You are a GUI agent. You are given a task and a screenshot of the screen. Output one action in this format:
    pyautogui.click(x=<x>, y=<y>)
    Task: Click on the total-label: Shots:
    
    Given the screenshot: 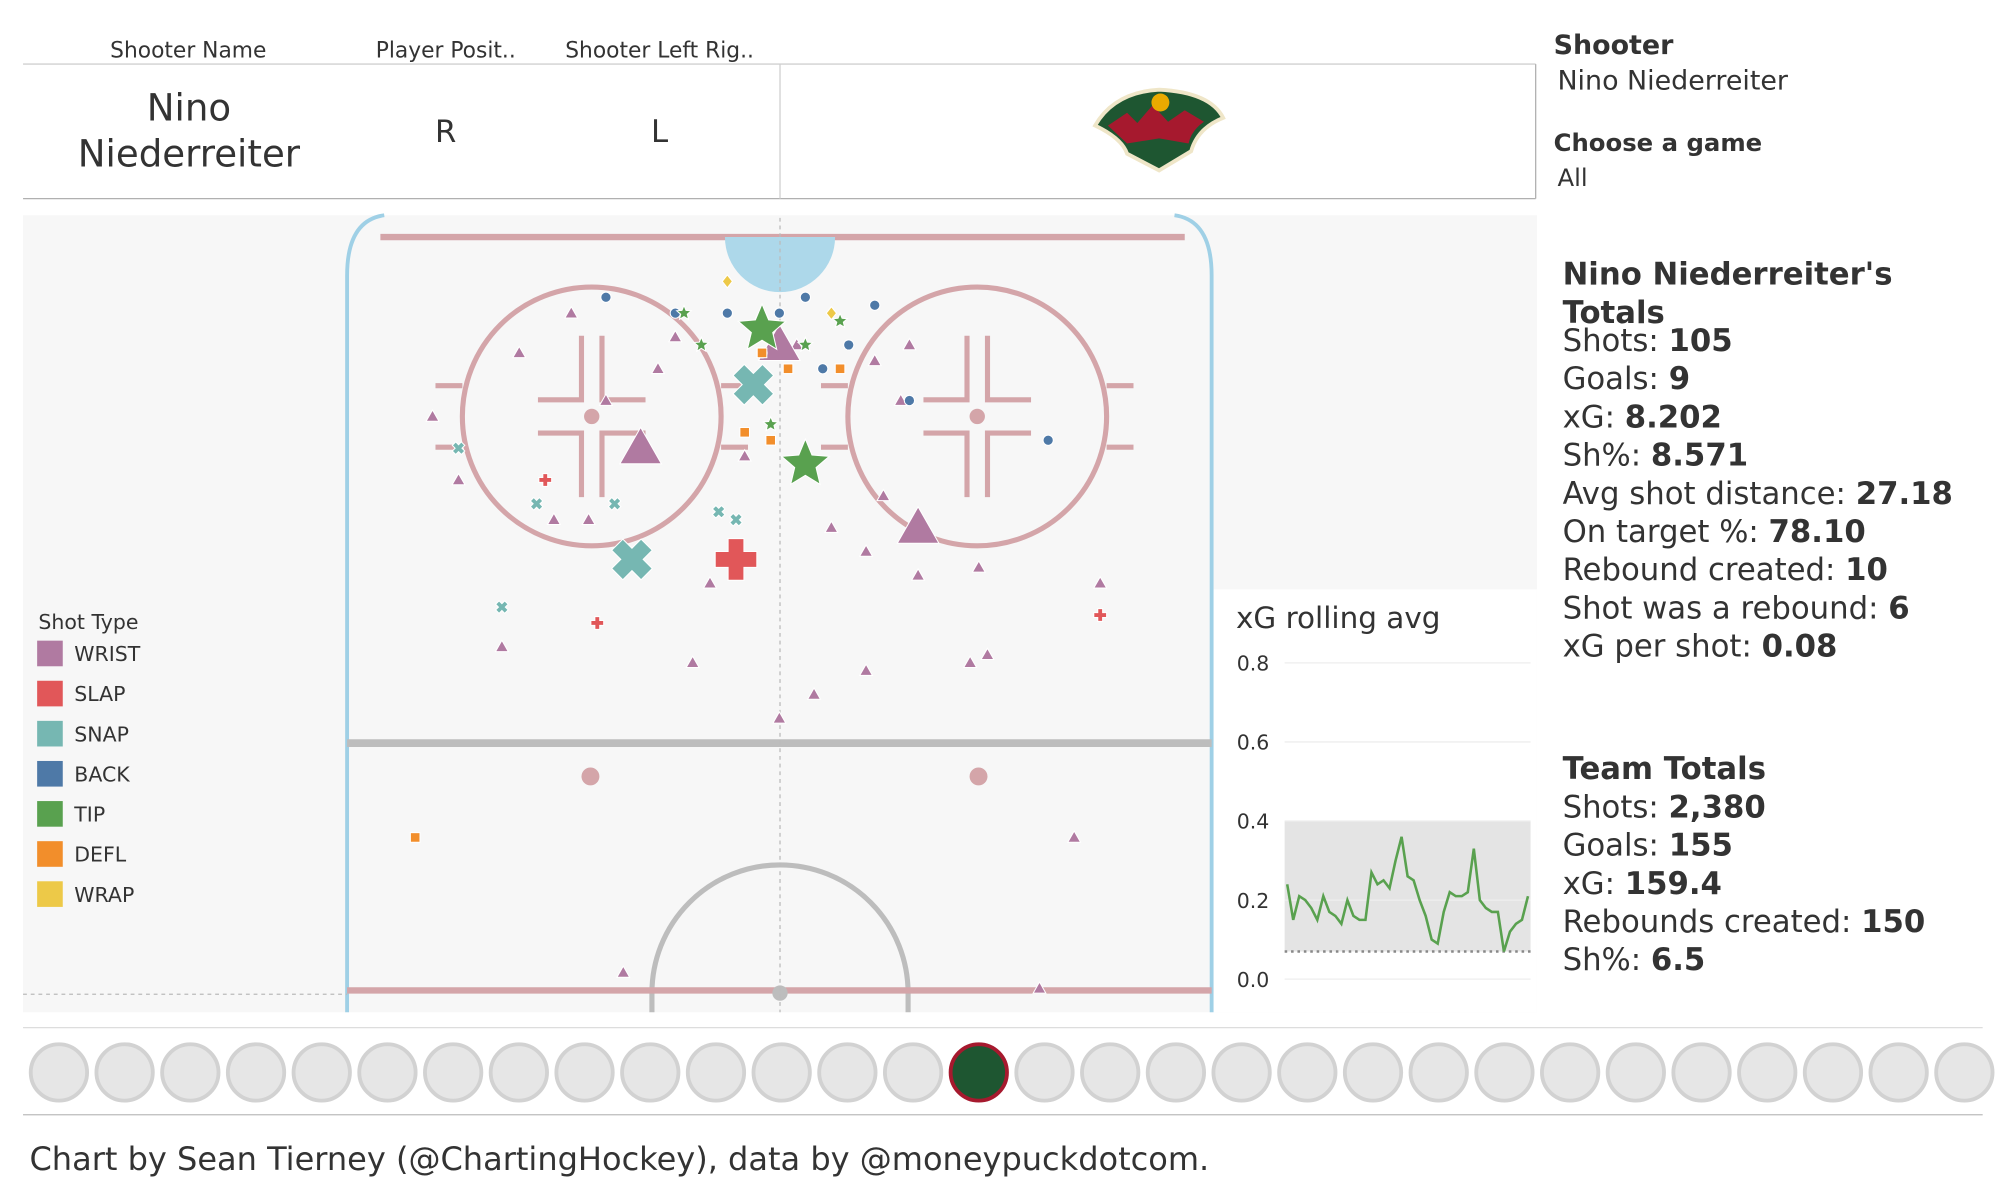 What is the action you would take?
    pyautogui.click(x=1611, y=807)
    